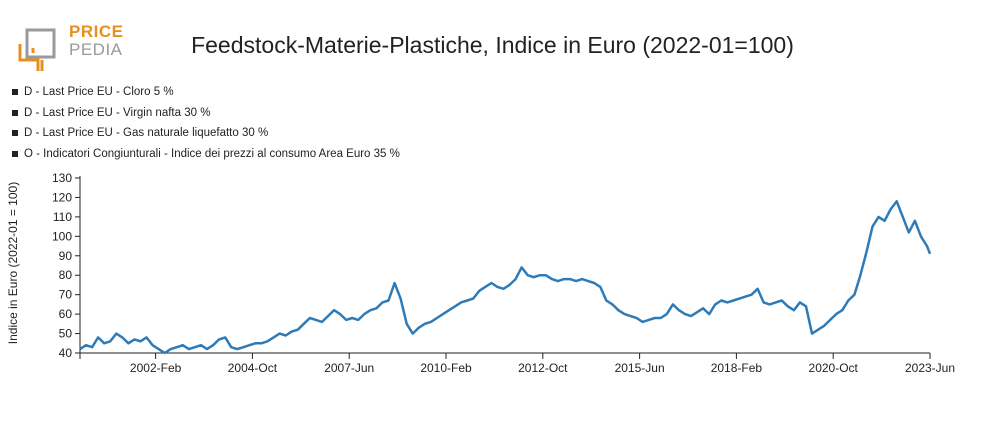  I want to click on x-tick-label: 2004-Oct, so click(253, 368).